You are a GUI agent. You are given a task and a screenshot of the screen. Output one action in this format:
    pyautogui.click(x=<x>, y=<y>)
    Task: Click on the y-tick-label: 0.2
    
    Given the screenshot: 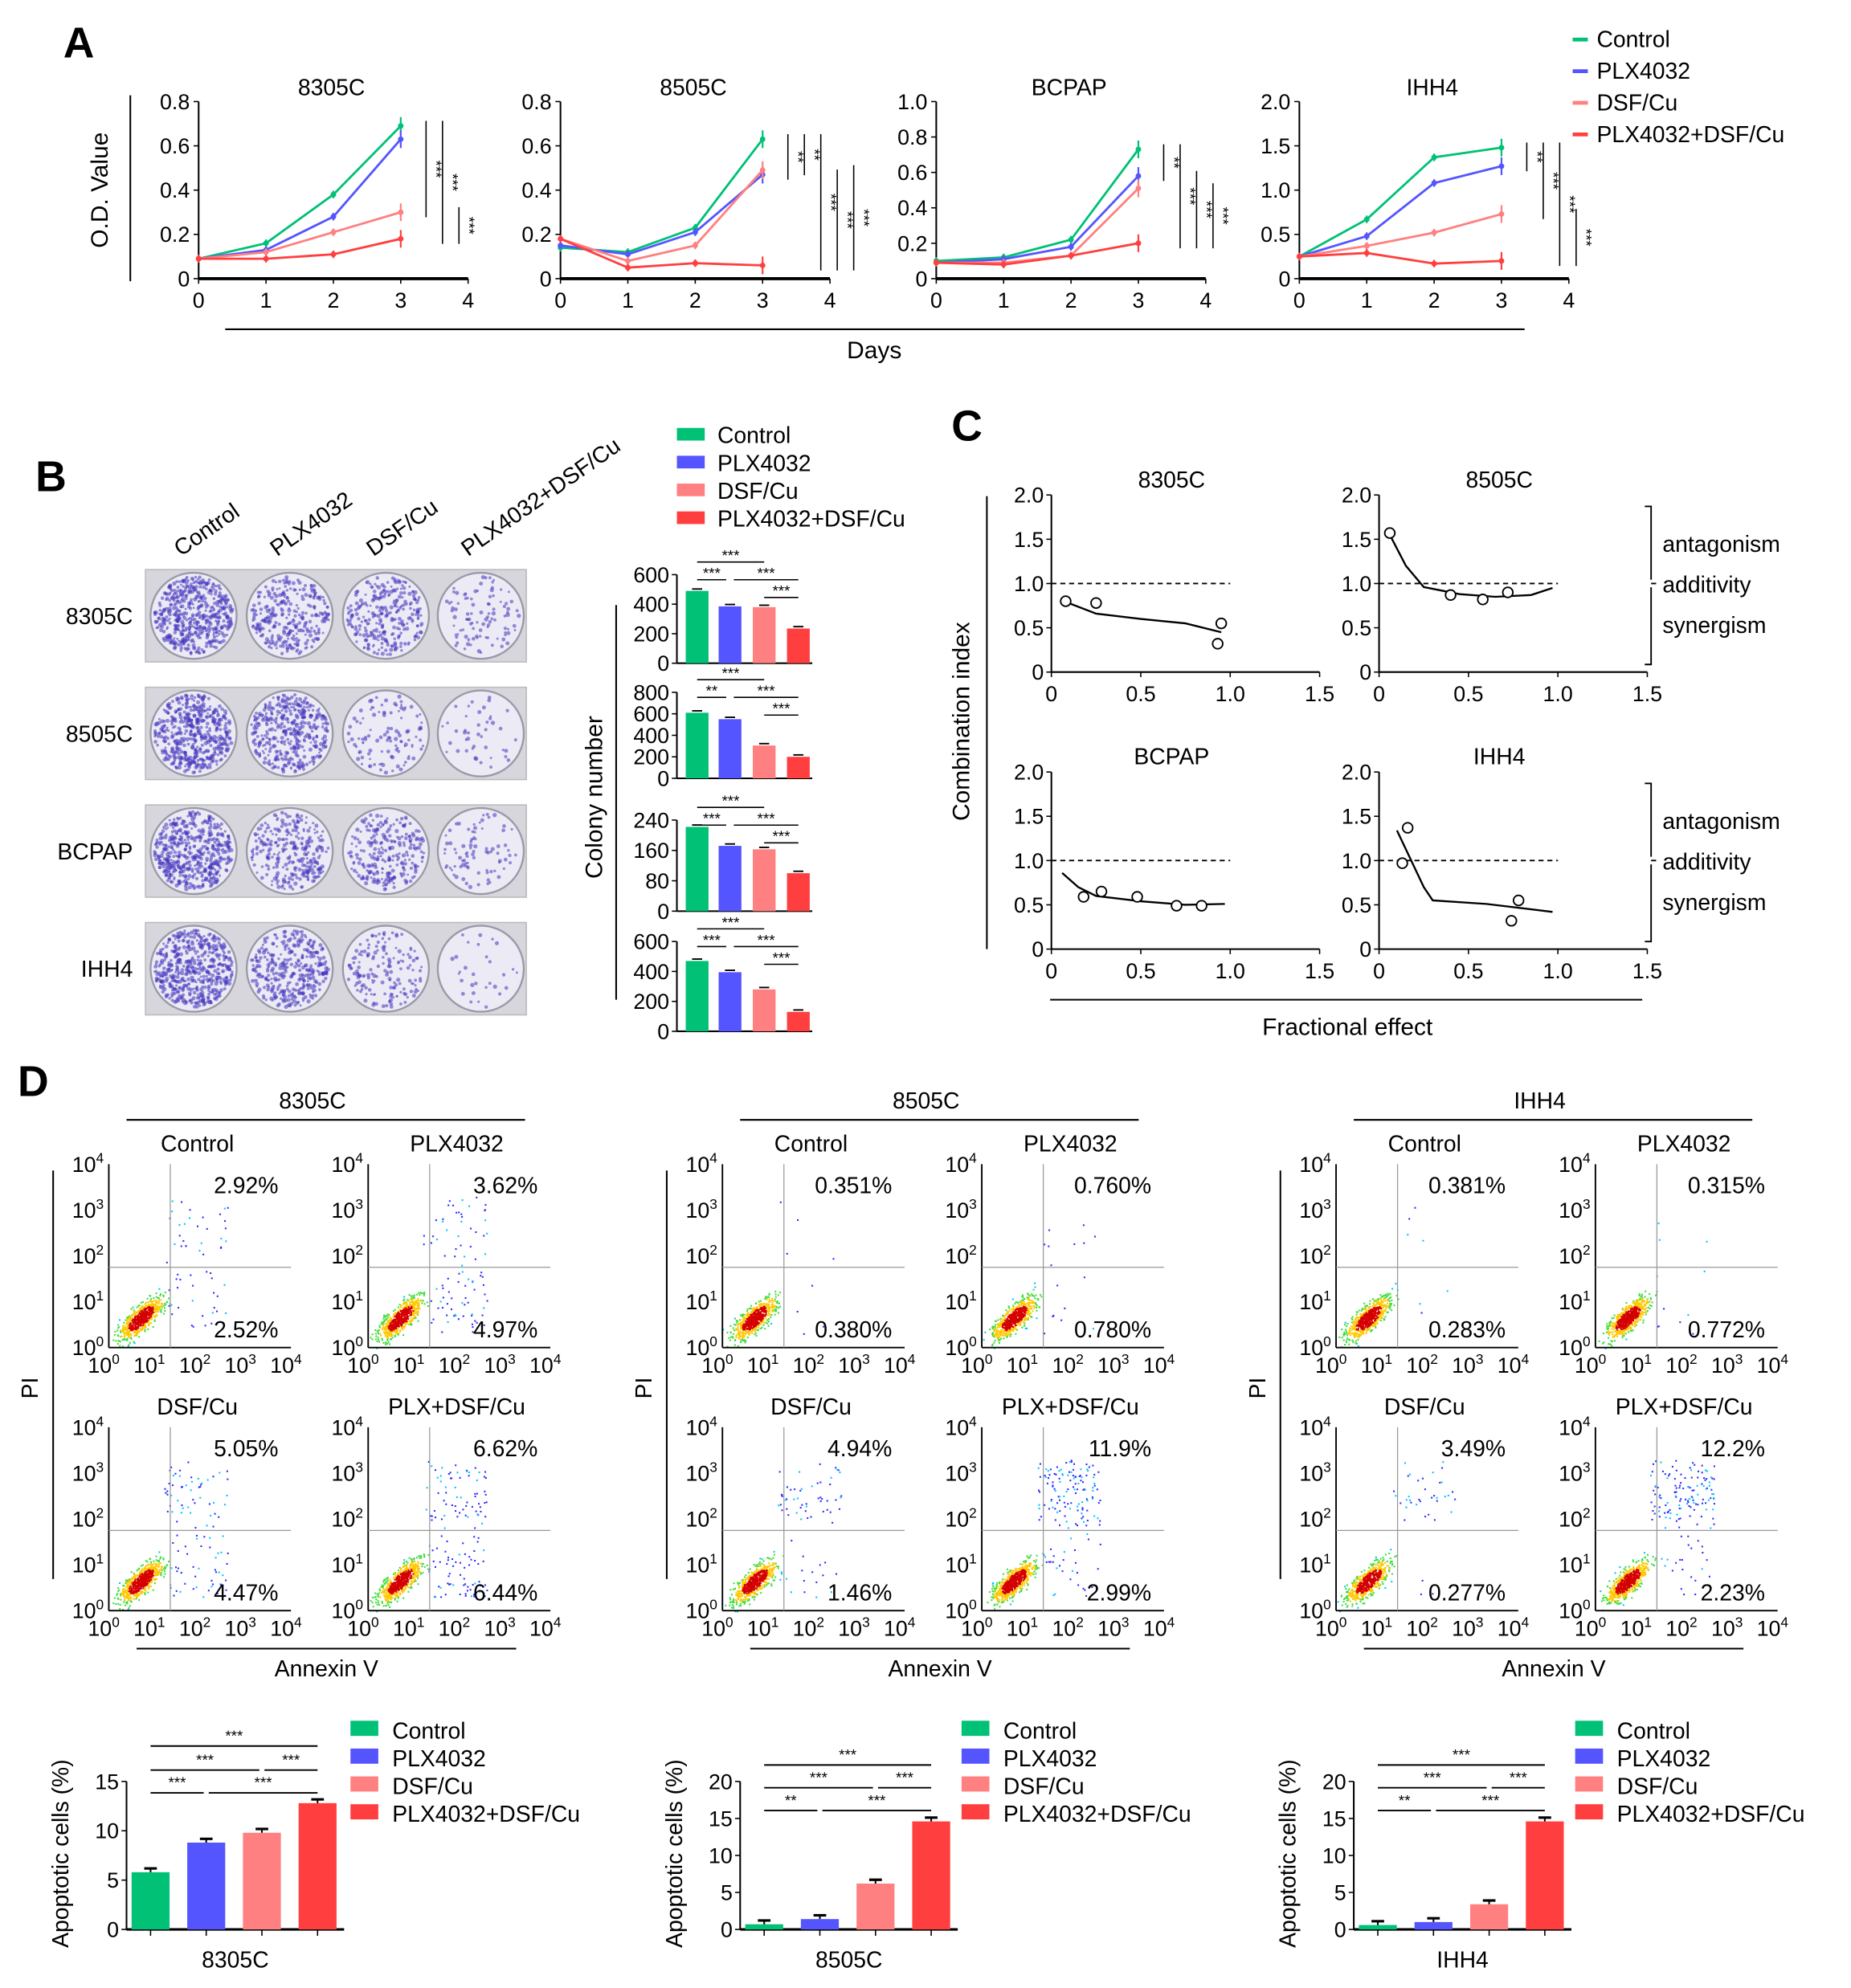 What is the action you would take?
    pyautogui.click(x=536, y=234)
    